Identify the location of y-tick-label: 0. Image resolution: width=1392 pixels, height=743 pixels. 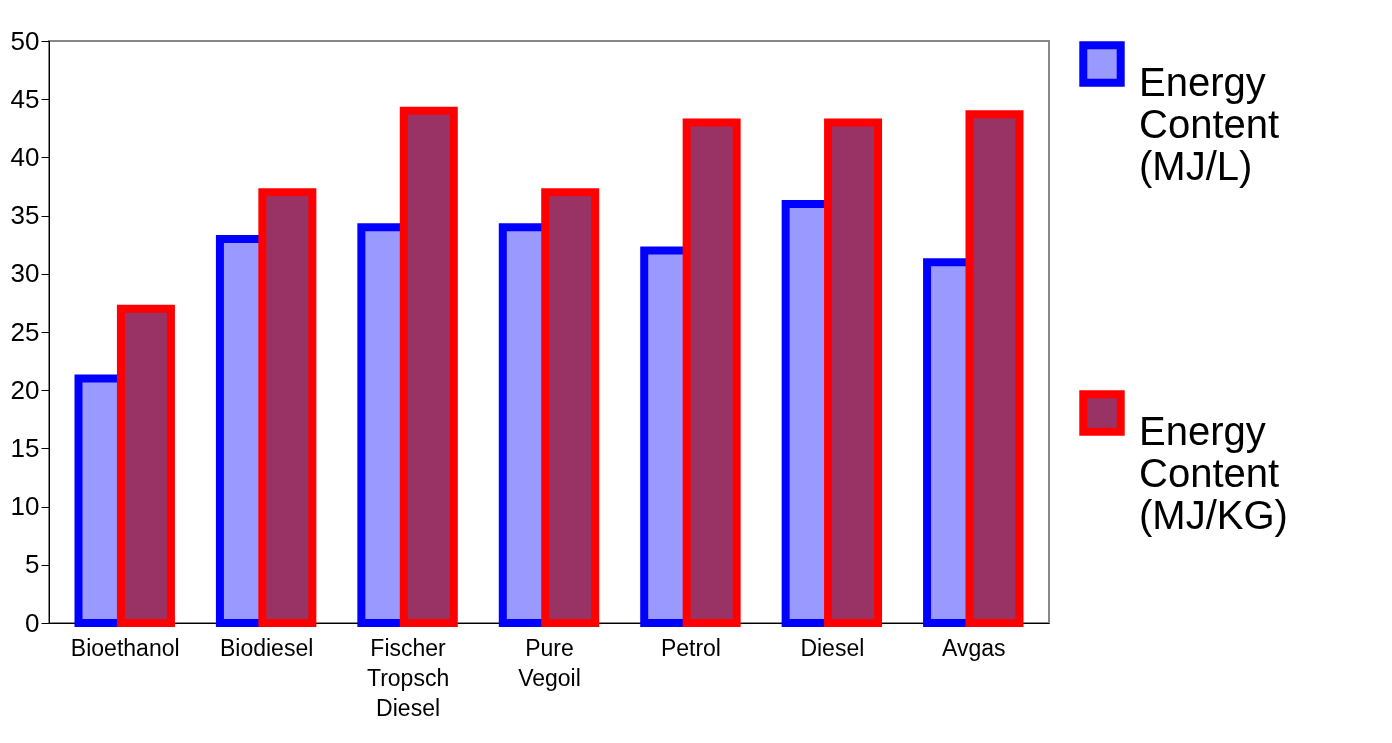
(32, 622).